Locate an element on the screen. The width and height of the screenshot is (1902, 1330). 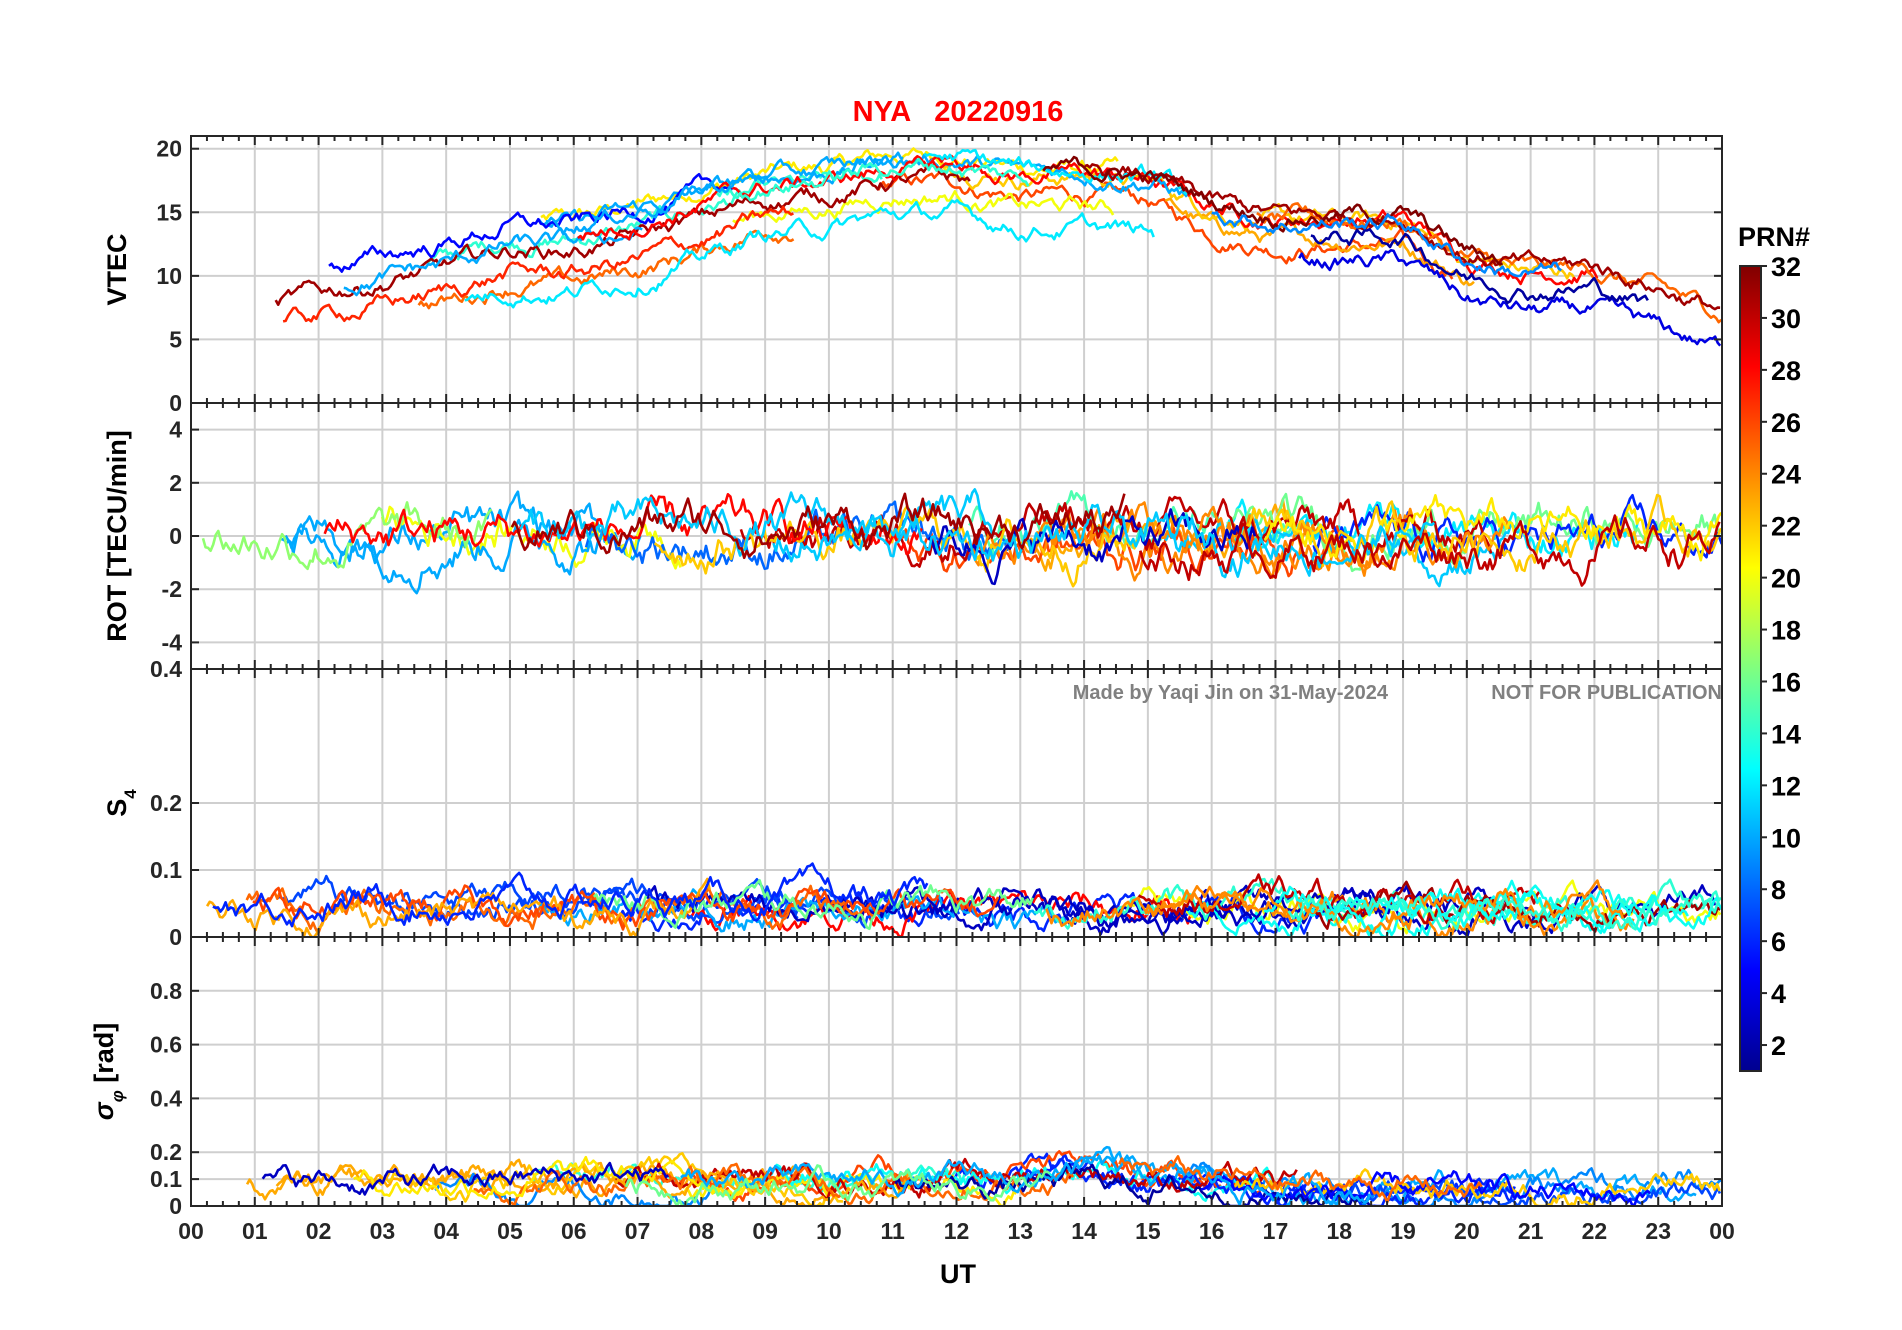
chart-title: NYA 20220916 is located at coordinates (958, 112).